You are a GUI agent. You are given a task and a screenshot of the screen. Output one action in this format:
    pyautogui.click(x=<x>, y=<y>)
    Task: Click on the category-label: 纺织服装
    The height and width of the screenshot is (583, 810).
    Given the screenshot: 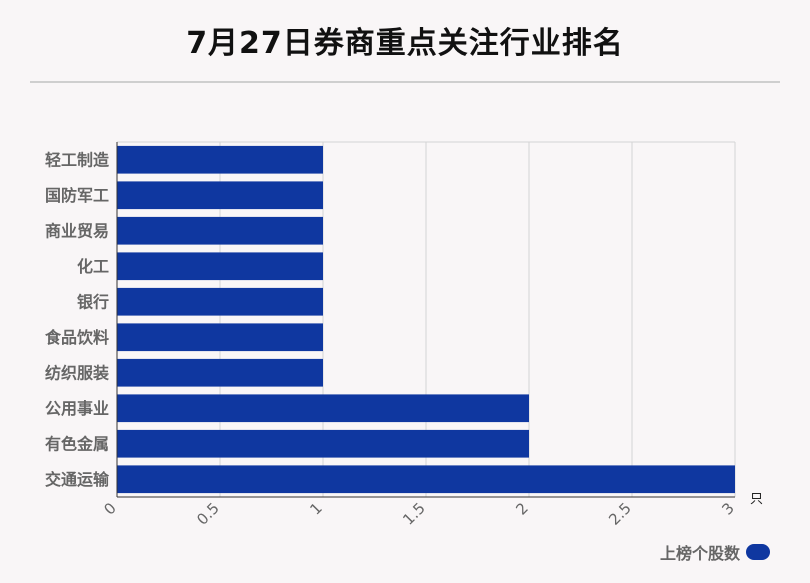 What is the action you would take?
    pyautogui.click(x=77, y=372)
    